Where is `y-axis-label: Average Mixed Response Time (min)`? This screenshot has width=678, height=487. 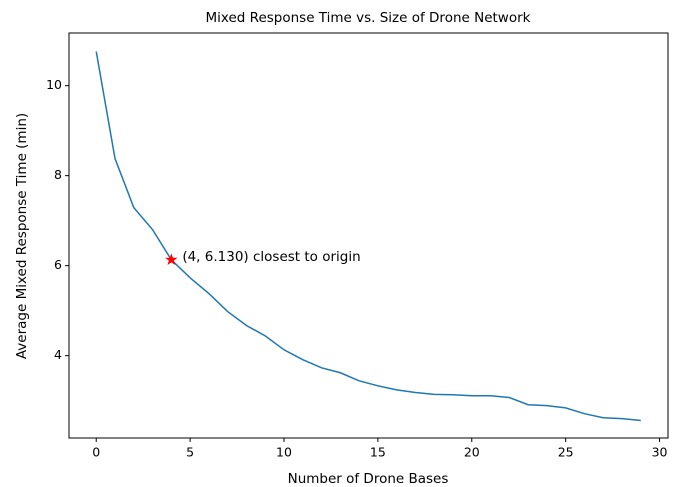
y-axis-label: Average Mixed Response Time (min) is located at coordinates (22, 236).